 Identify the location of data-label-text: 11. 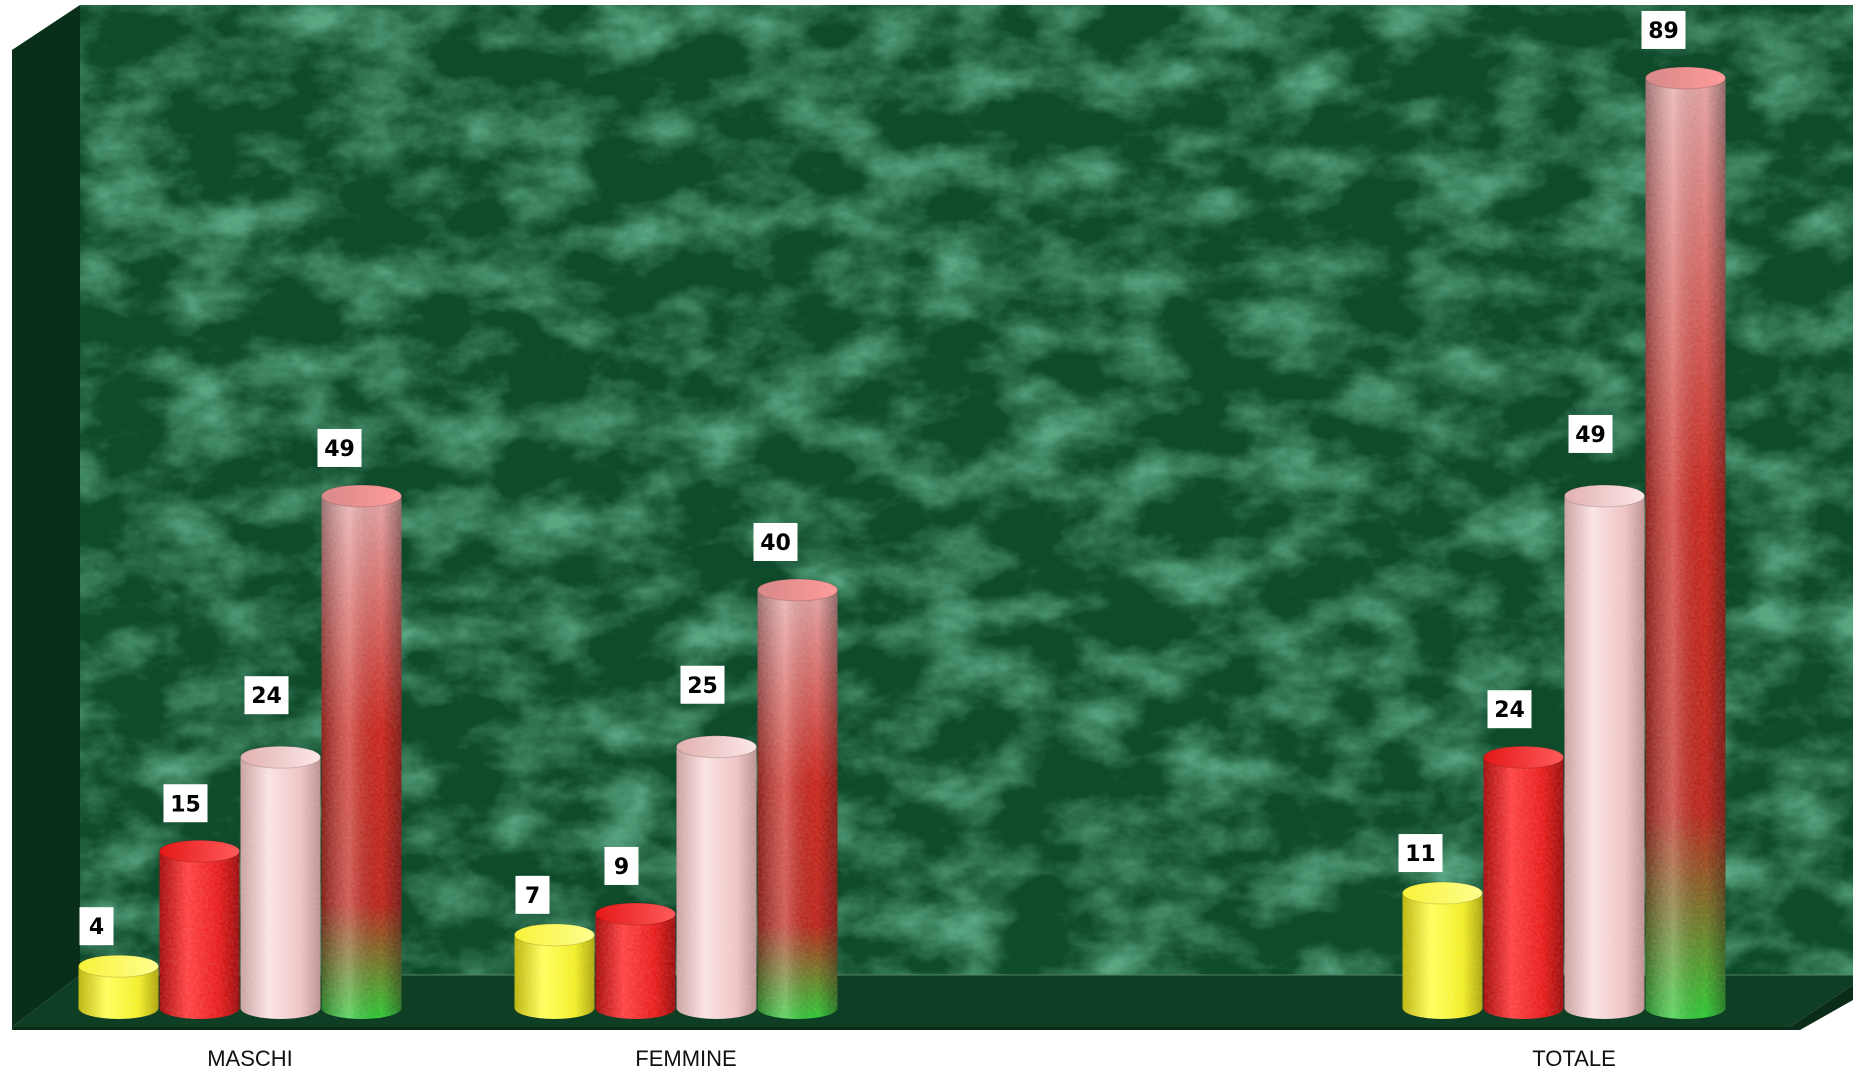
(1420, 854).